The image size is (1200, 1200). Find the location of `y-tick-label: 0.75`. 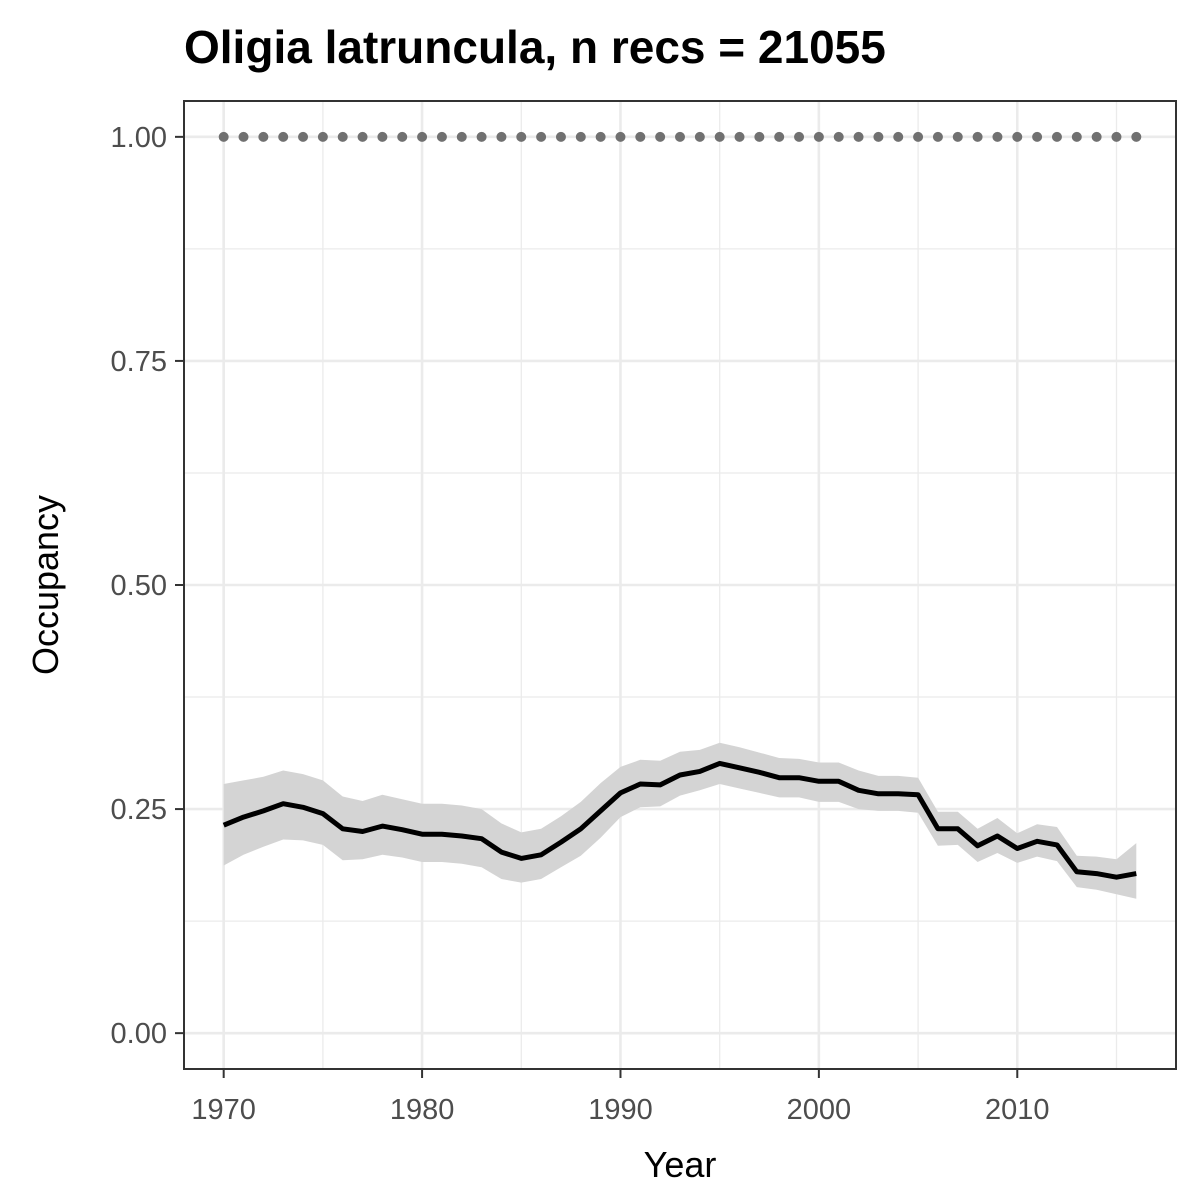

y-tick-label: 0.75 is located at coordinates (139, 362).